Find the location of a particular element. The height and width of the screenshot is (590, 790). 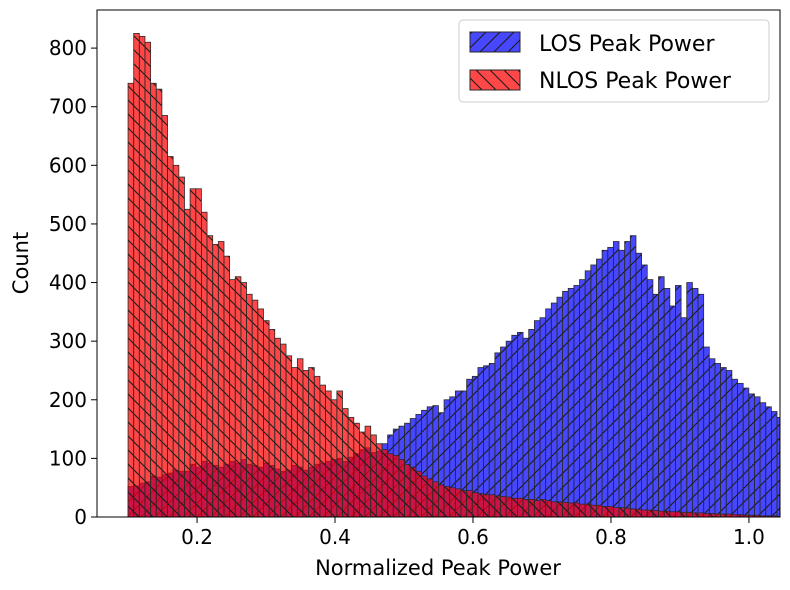

legend-frame is located at coordinates (614, 61).